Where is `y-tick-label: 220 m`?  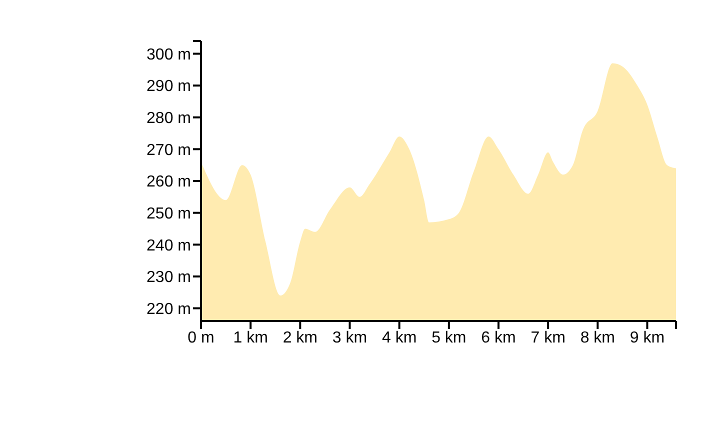 y-tick-label: 220 m is located at coordinates (168, 309).